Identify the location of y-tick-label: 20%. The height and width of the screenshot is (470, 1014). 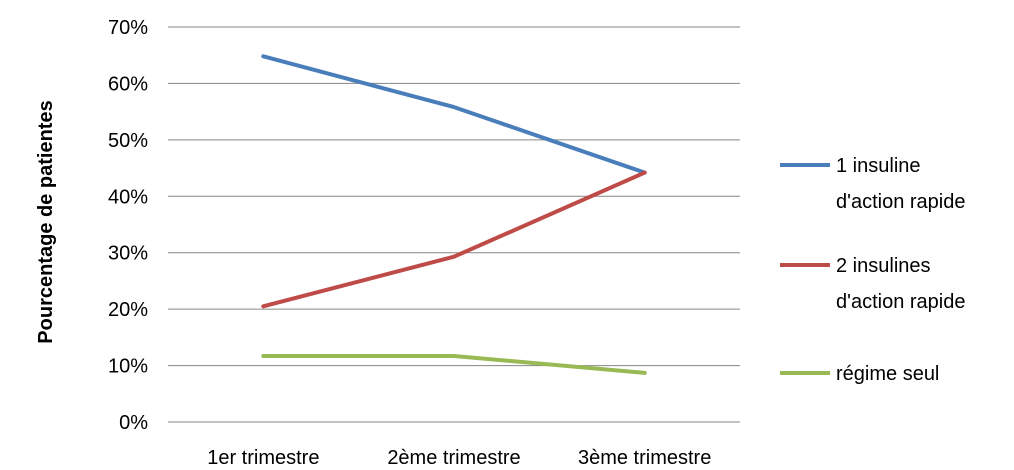
(128, 310).